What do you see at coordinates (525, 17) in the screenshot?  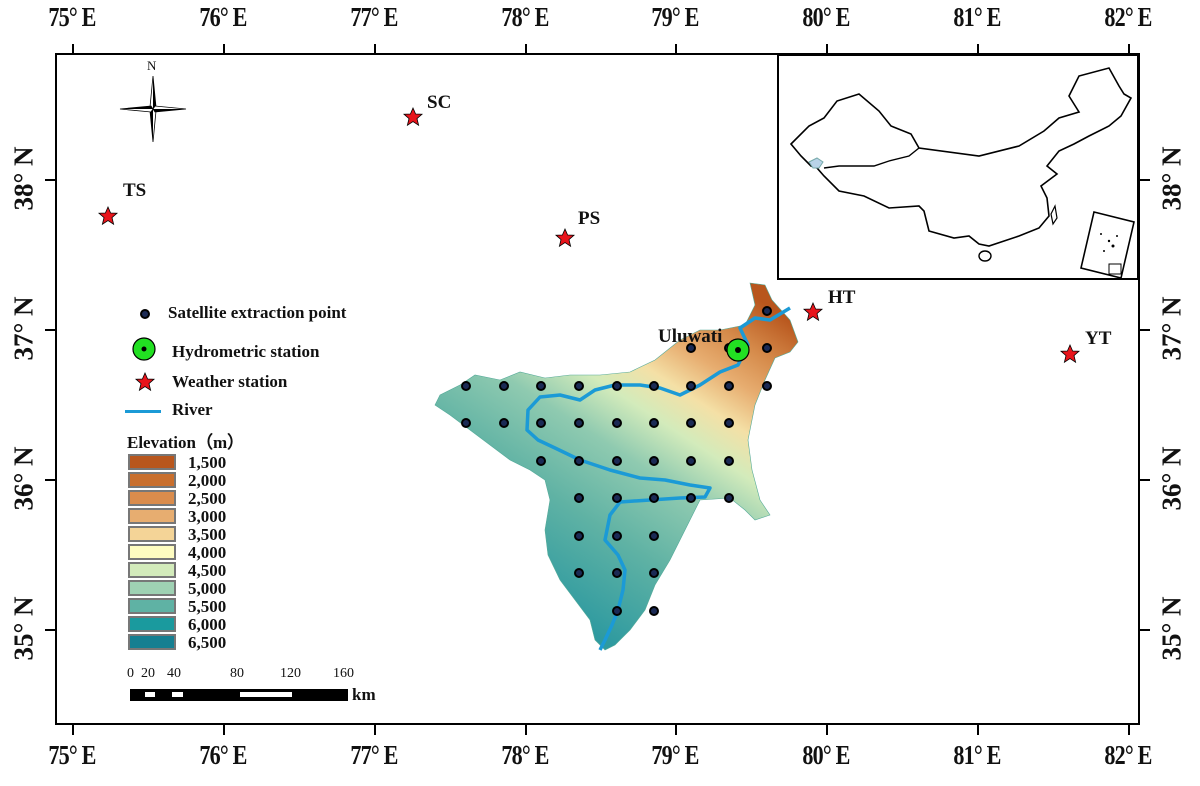 I see `top-axis-label: 78° E` at bounding box center [525, 17].